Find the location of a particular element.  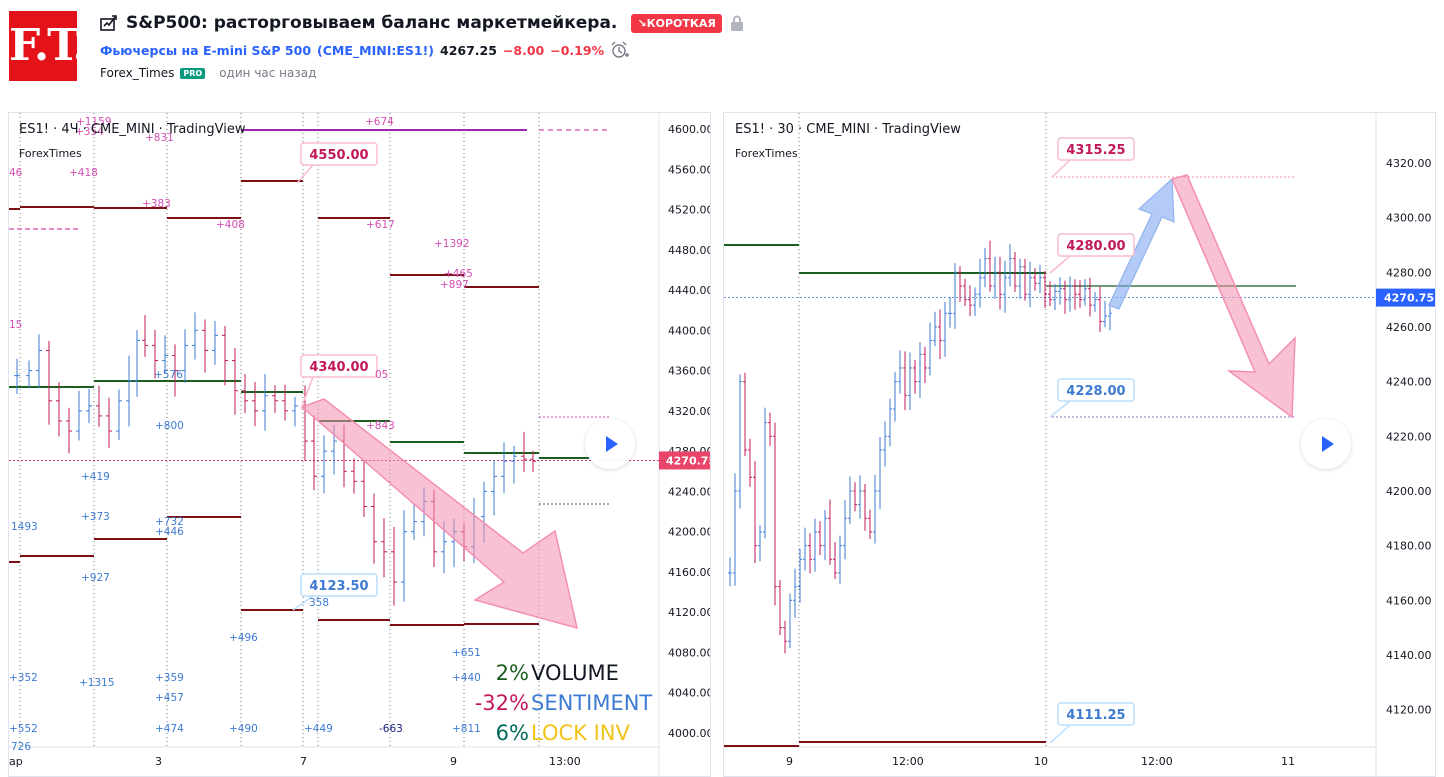

price-axis-label: 4040.00 is located at coordinates (689, 693).